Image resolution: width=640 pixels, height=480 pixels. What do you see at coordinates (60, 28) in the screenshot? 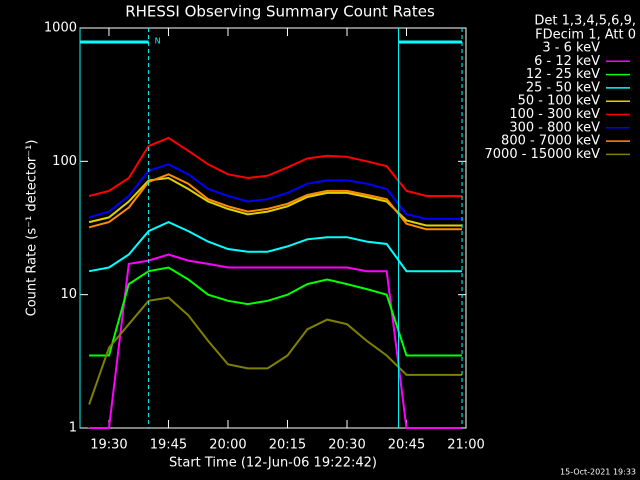
I see `y-tick-label: 1000` at bounding box center [60, 28].